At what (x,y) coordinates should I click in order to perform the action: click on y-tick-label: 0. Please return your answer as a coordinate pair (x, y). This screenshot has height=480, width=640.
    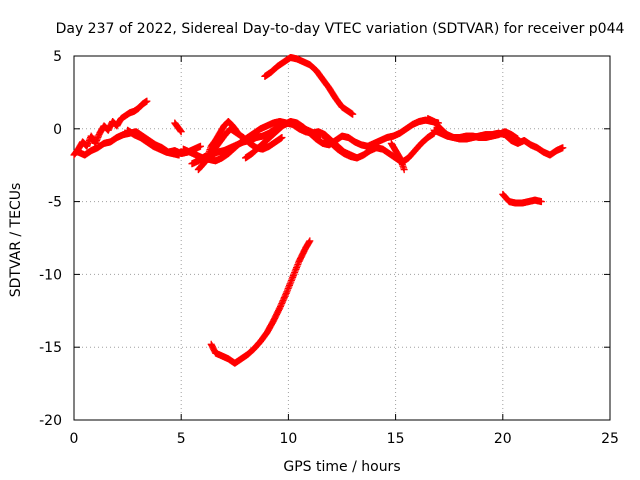
    Looking at the image, I should click on (57, 130).